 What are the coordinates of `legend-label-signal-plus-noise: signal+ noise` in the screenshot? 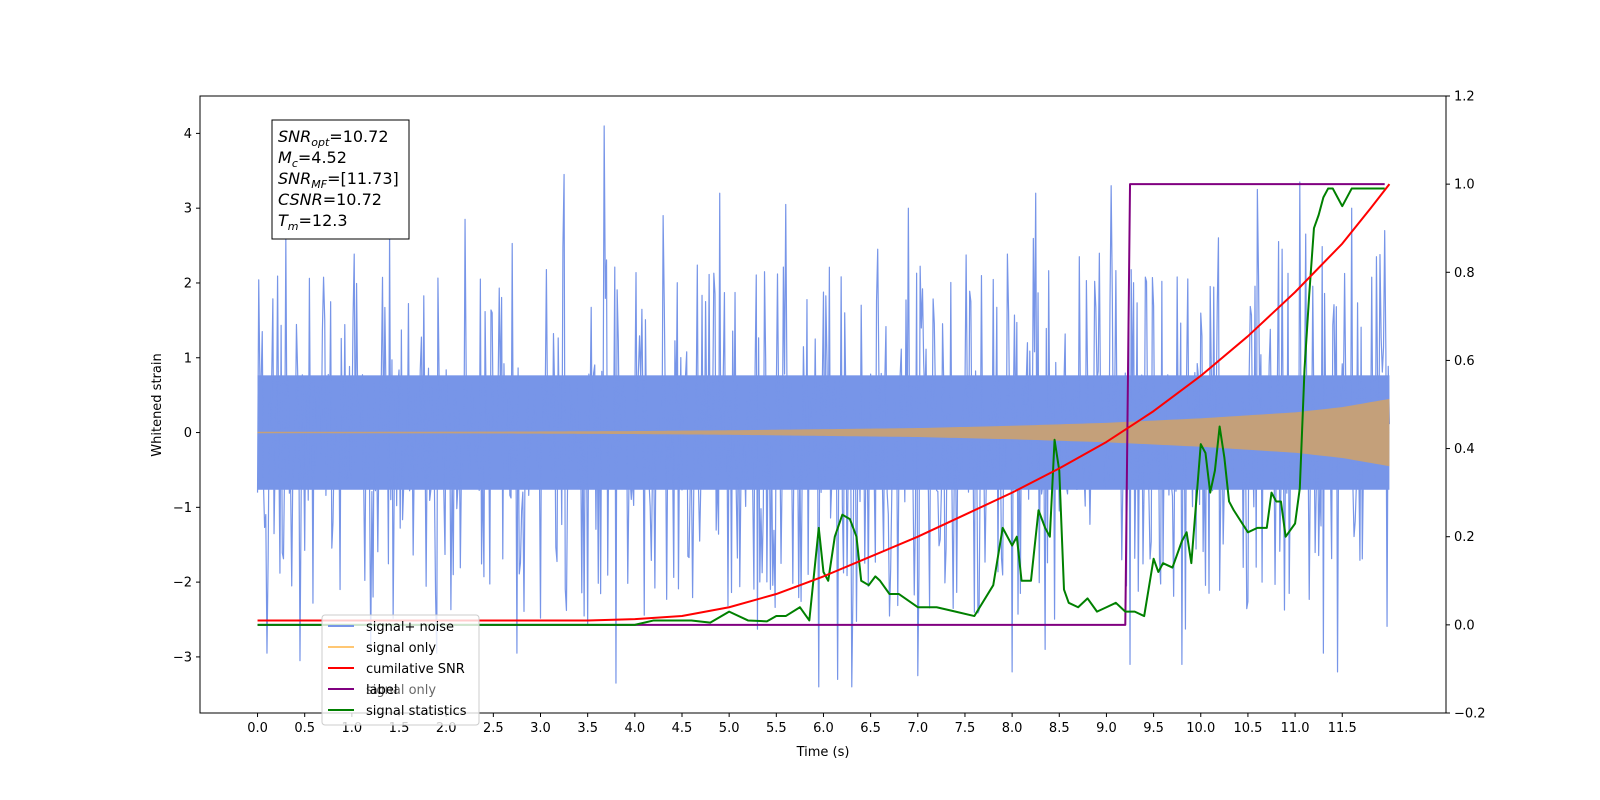 It's located at (410, 627).